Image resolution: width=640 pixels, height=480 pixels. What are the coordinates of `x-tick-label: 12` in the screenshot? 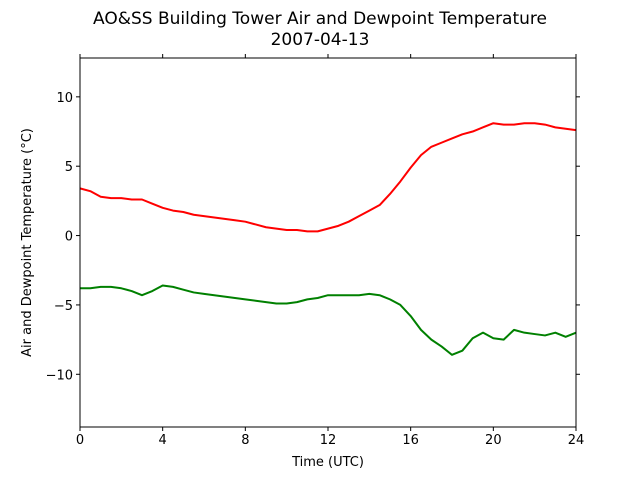 It's located at (328, 440).